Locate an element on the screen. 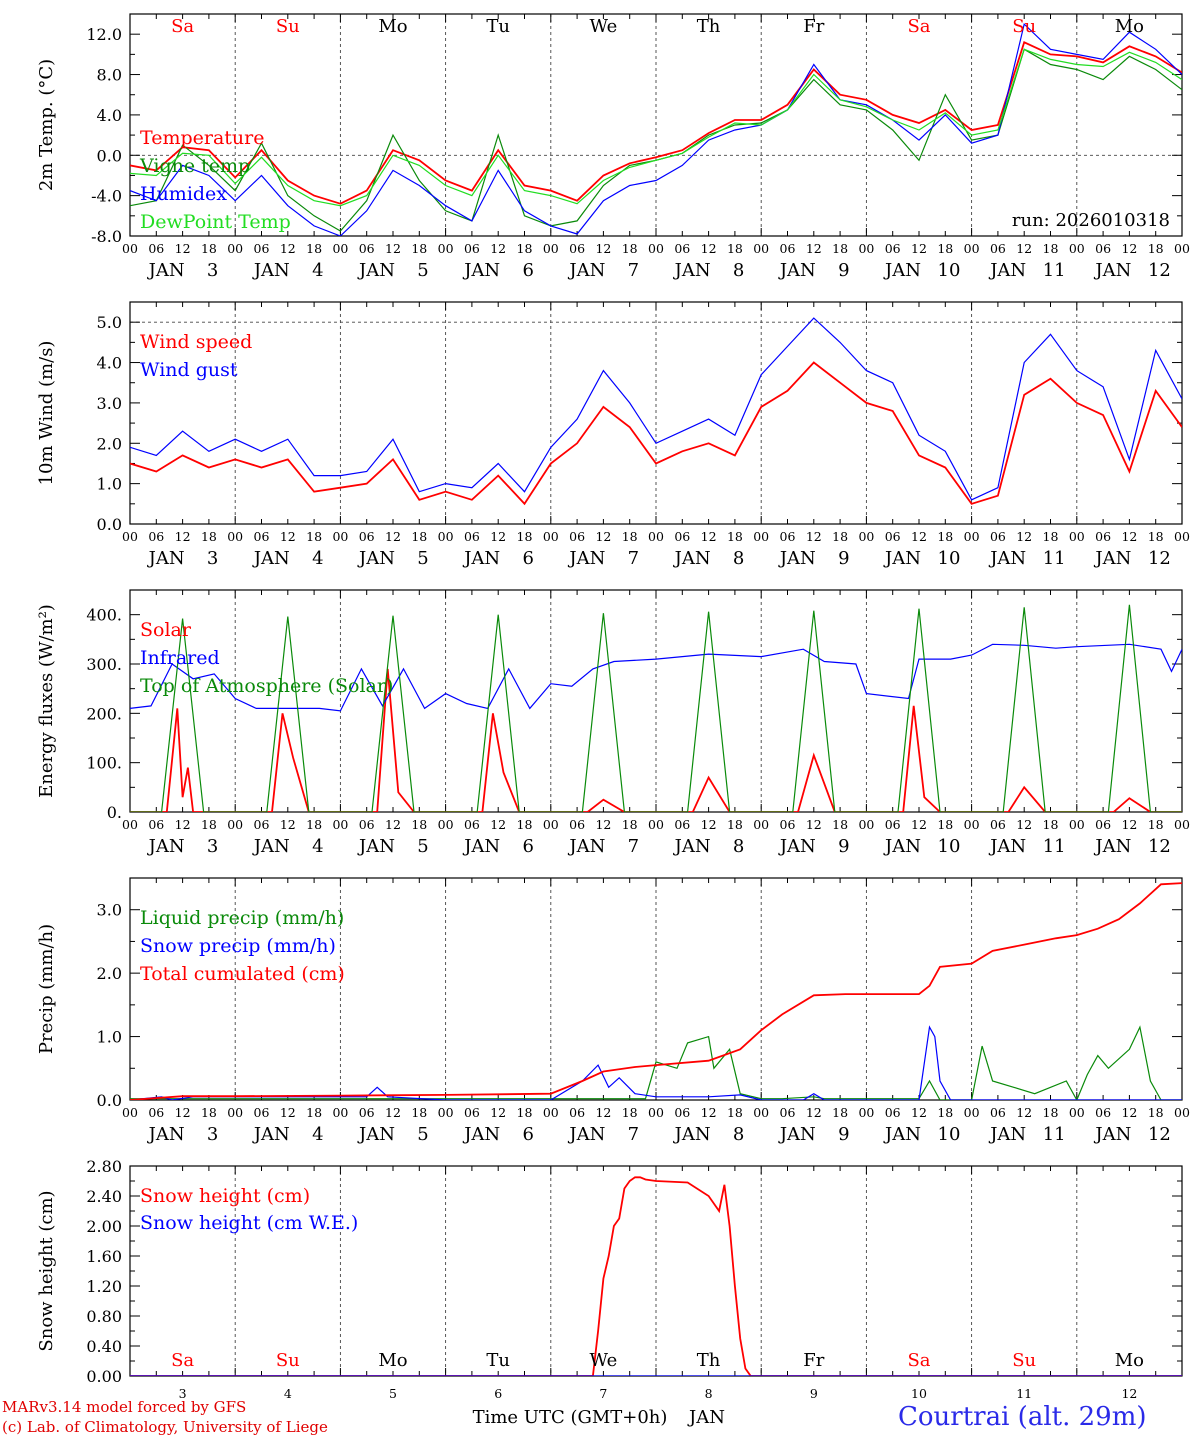 This screenshot has width=1194, height=1445. legend-entry: Snow height (cm W.E.) is located at coordinates (249, 1223).